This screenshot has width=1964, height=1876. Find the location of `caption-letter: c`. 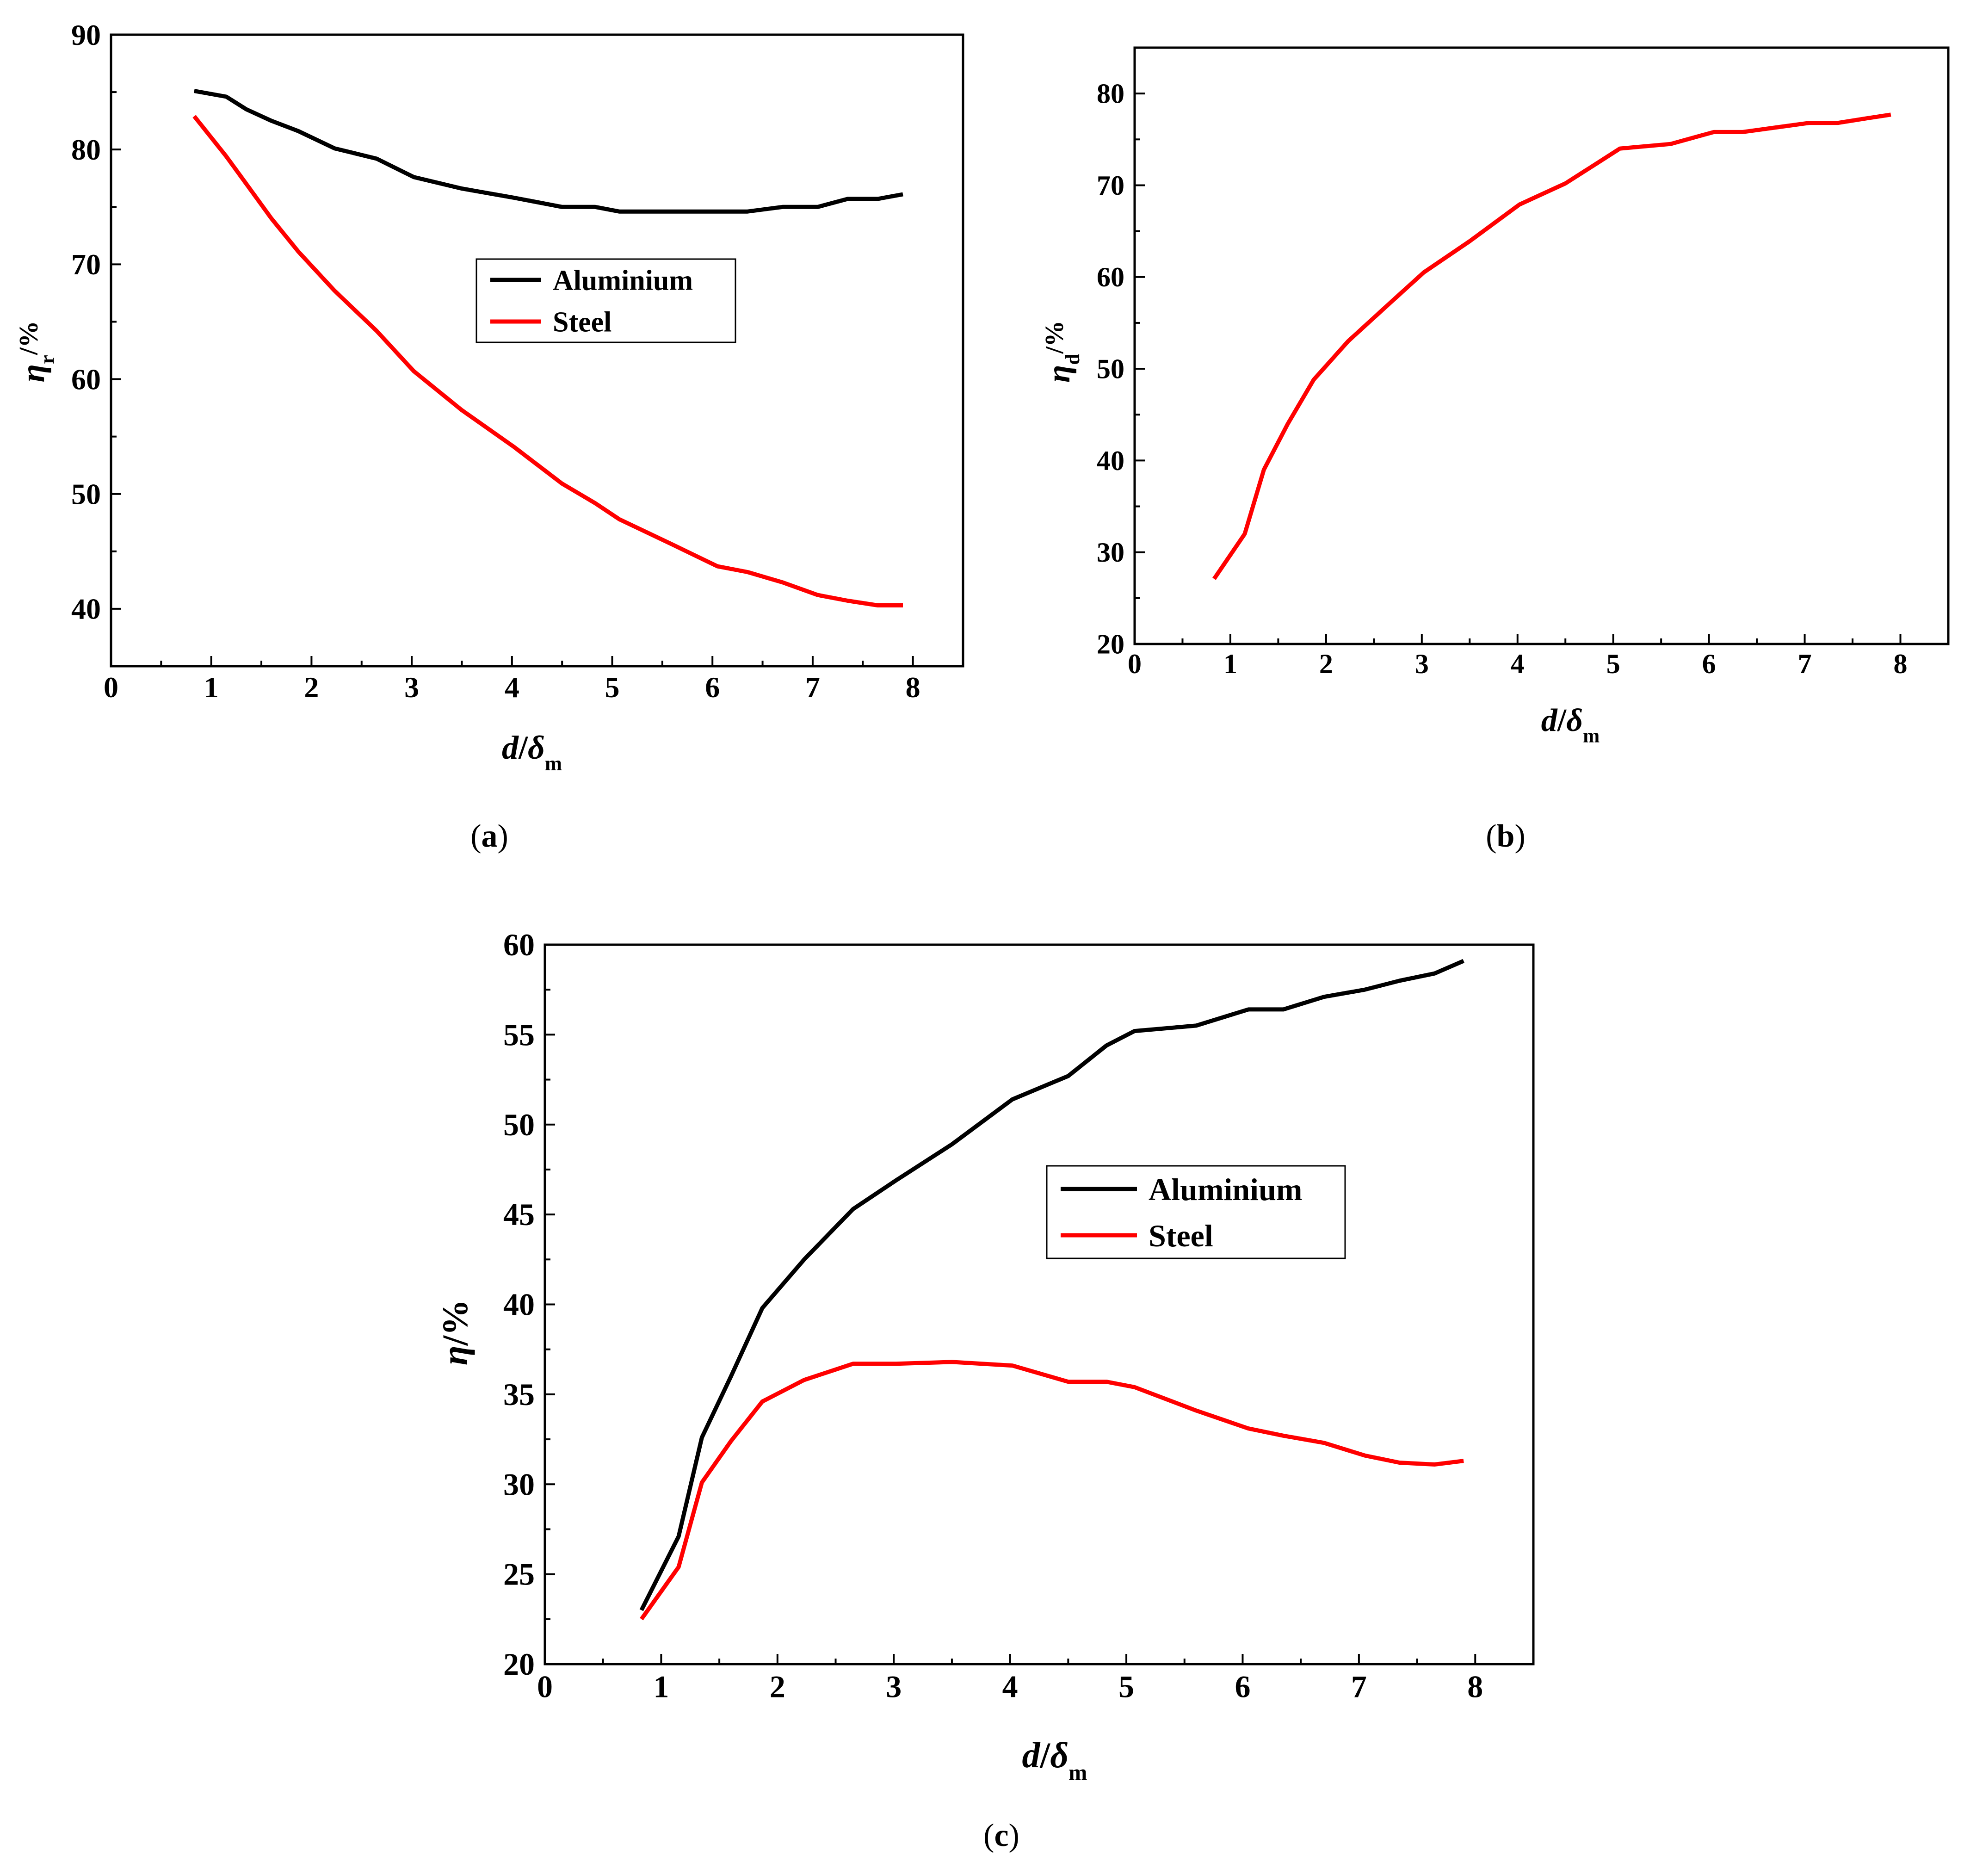

caption-letter: c is located at coordinates (1001, 1835).